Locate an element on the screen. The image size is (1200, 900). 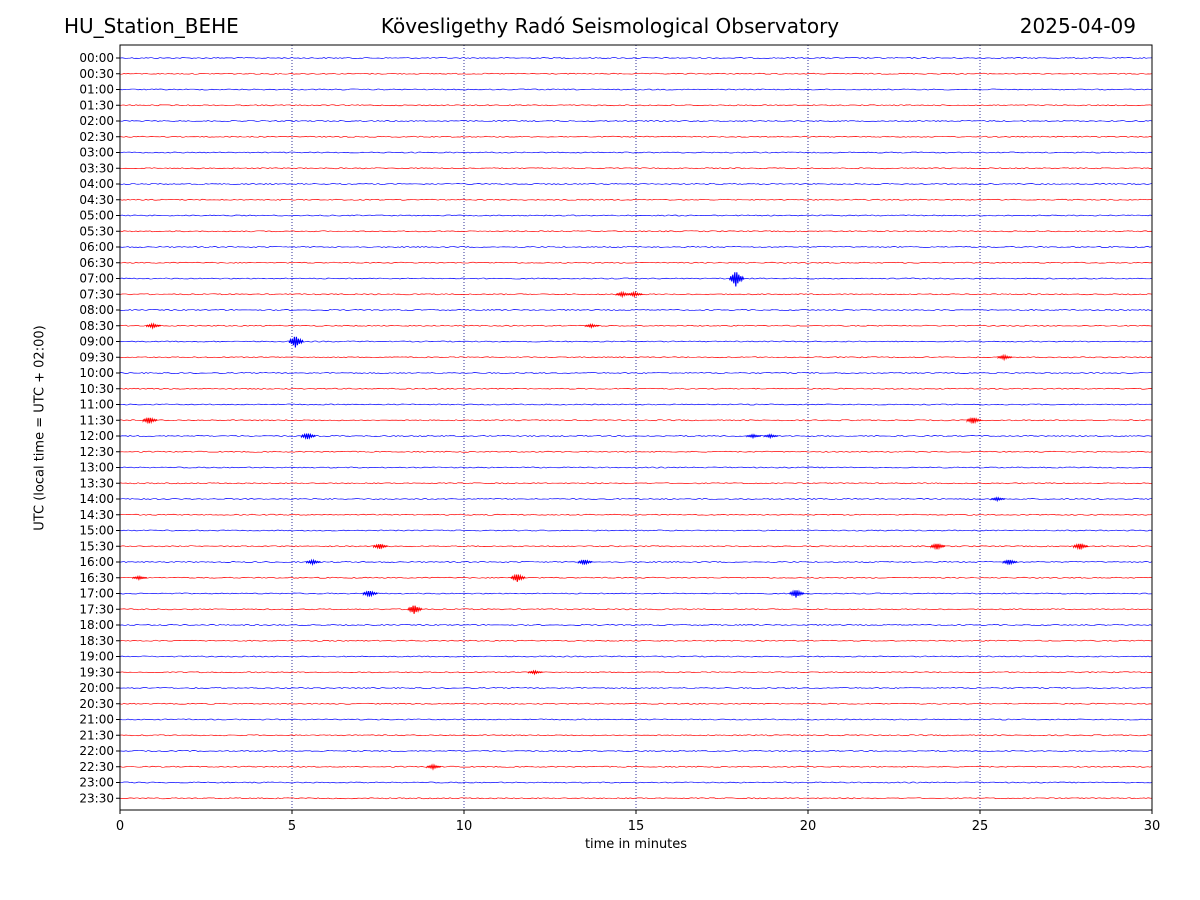
y-tick-label: 17:30 is located at coordinates (96, 609).